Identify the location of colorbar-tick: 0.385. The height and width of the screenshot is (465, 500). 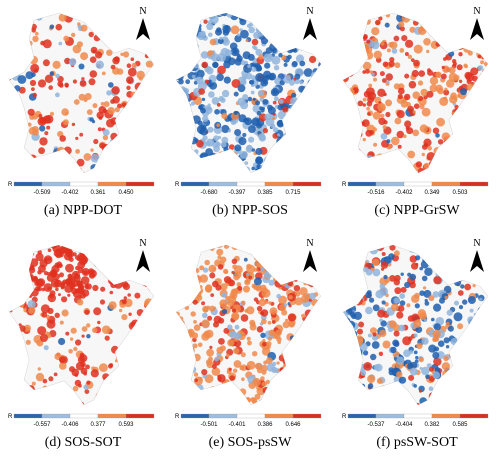
(265, 193).